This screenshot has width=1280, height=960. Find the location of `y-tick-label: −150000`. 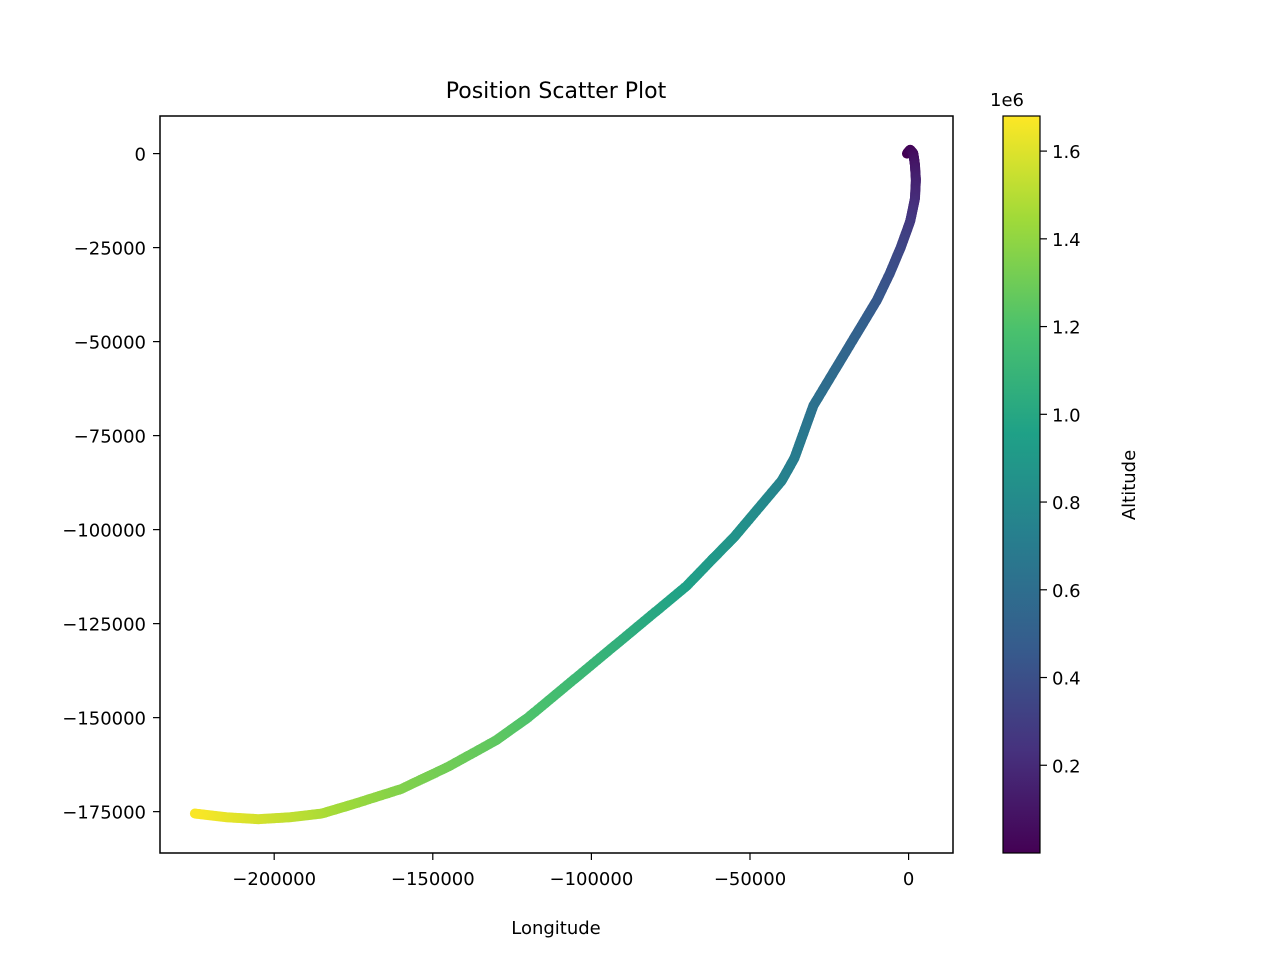

y-tick-label: −150000 is located at coordinates (104, 719).